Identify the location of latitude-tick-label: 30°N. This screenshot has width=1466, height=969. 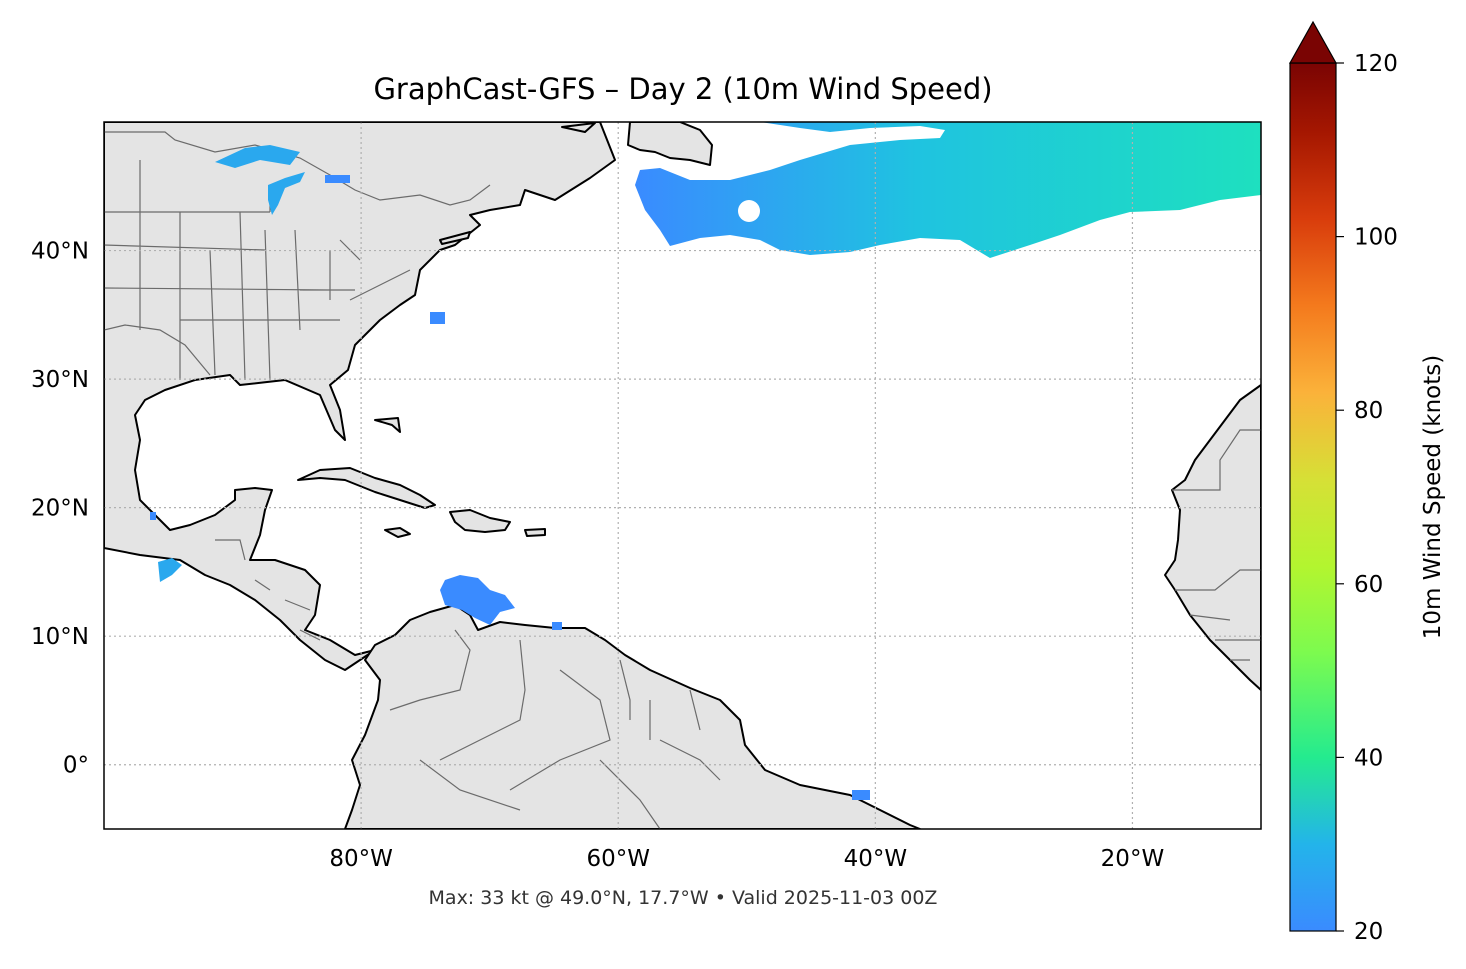
(60, 380).